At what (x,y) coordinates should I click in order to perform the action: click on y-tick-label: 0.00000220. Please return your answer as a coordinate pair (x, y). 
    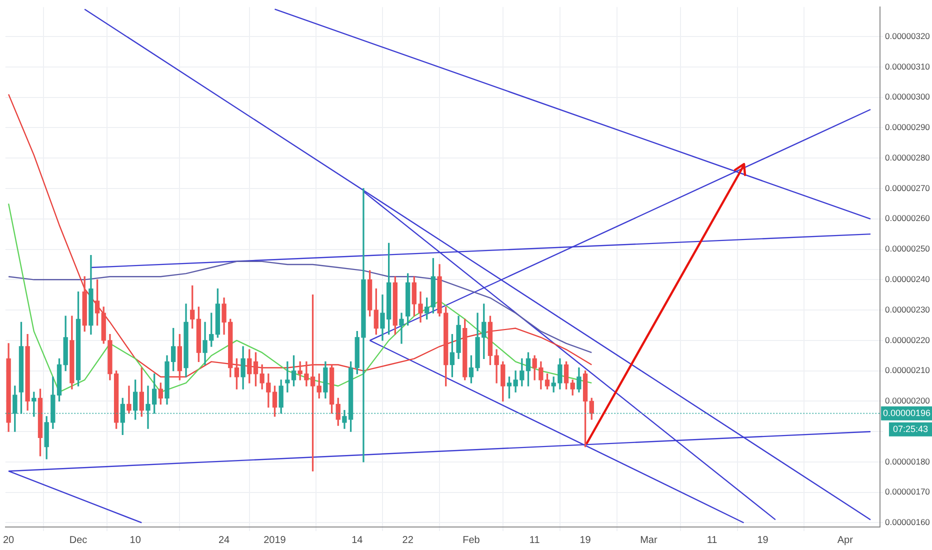
    Looking at the image, I should click on (907, 339).